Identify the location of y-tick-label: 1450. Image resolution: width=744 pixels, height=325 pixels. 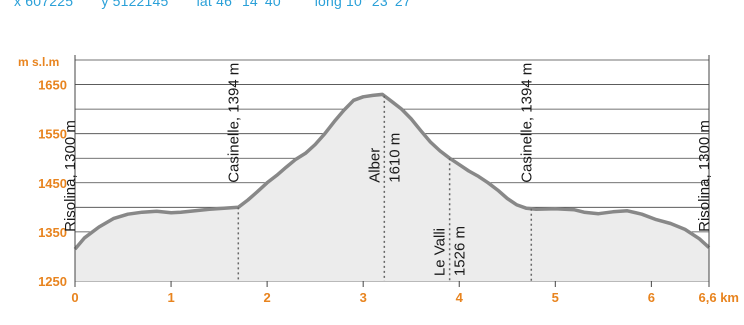
(52, 183).